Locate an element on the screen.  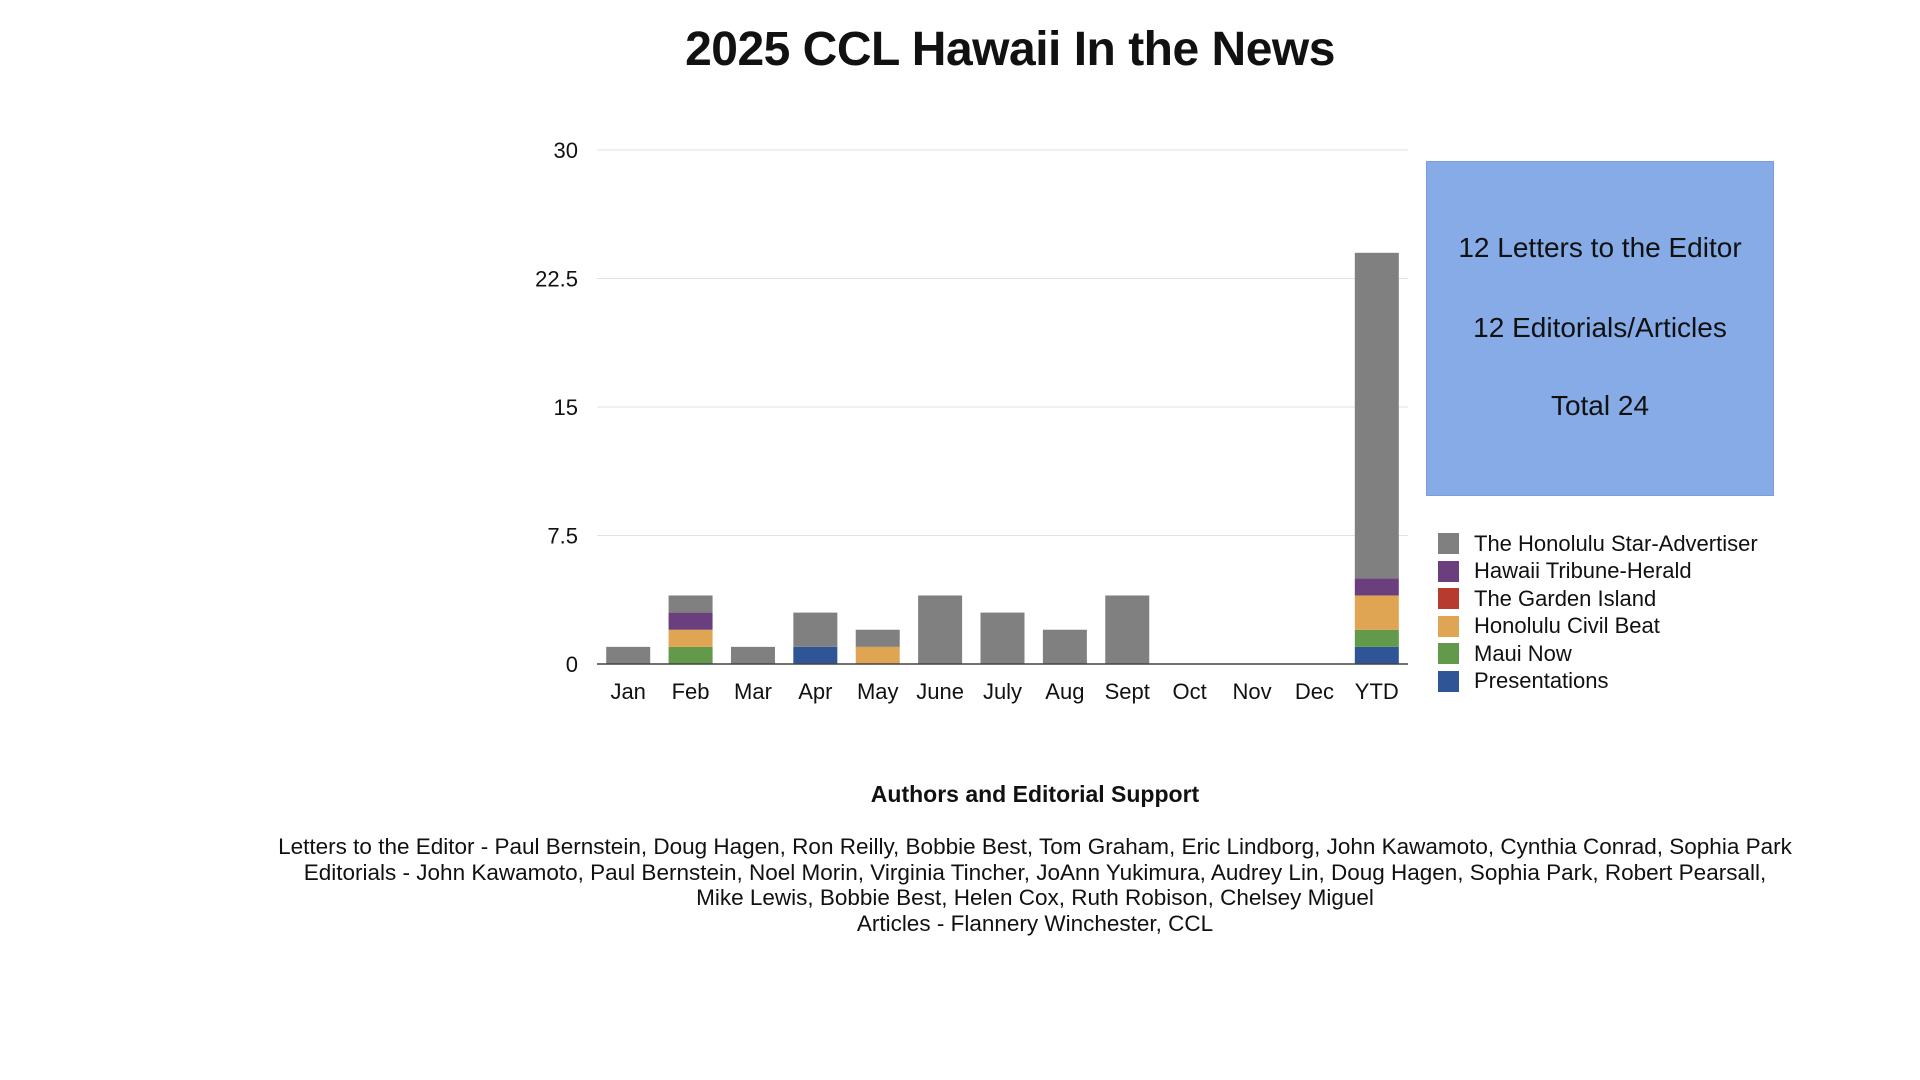
x-tick-label: Aug is located at coordinates (1064, 691).